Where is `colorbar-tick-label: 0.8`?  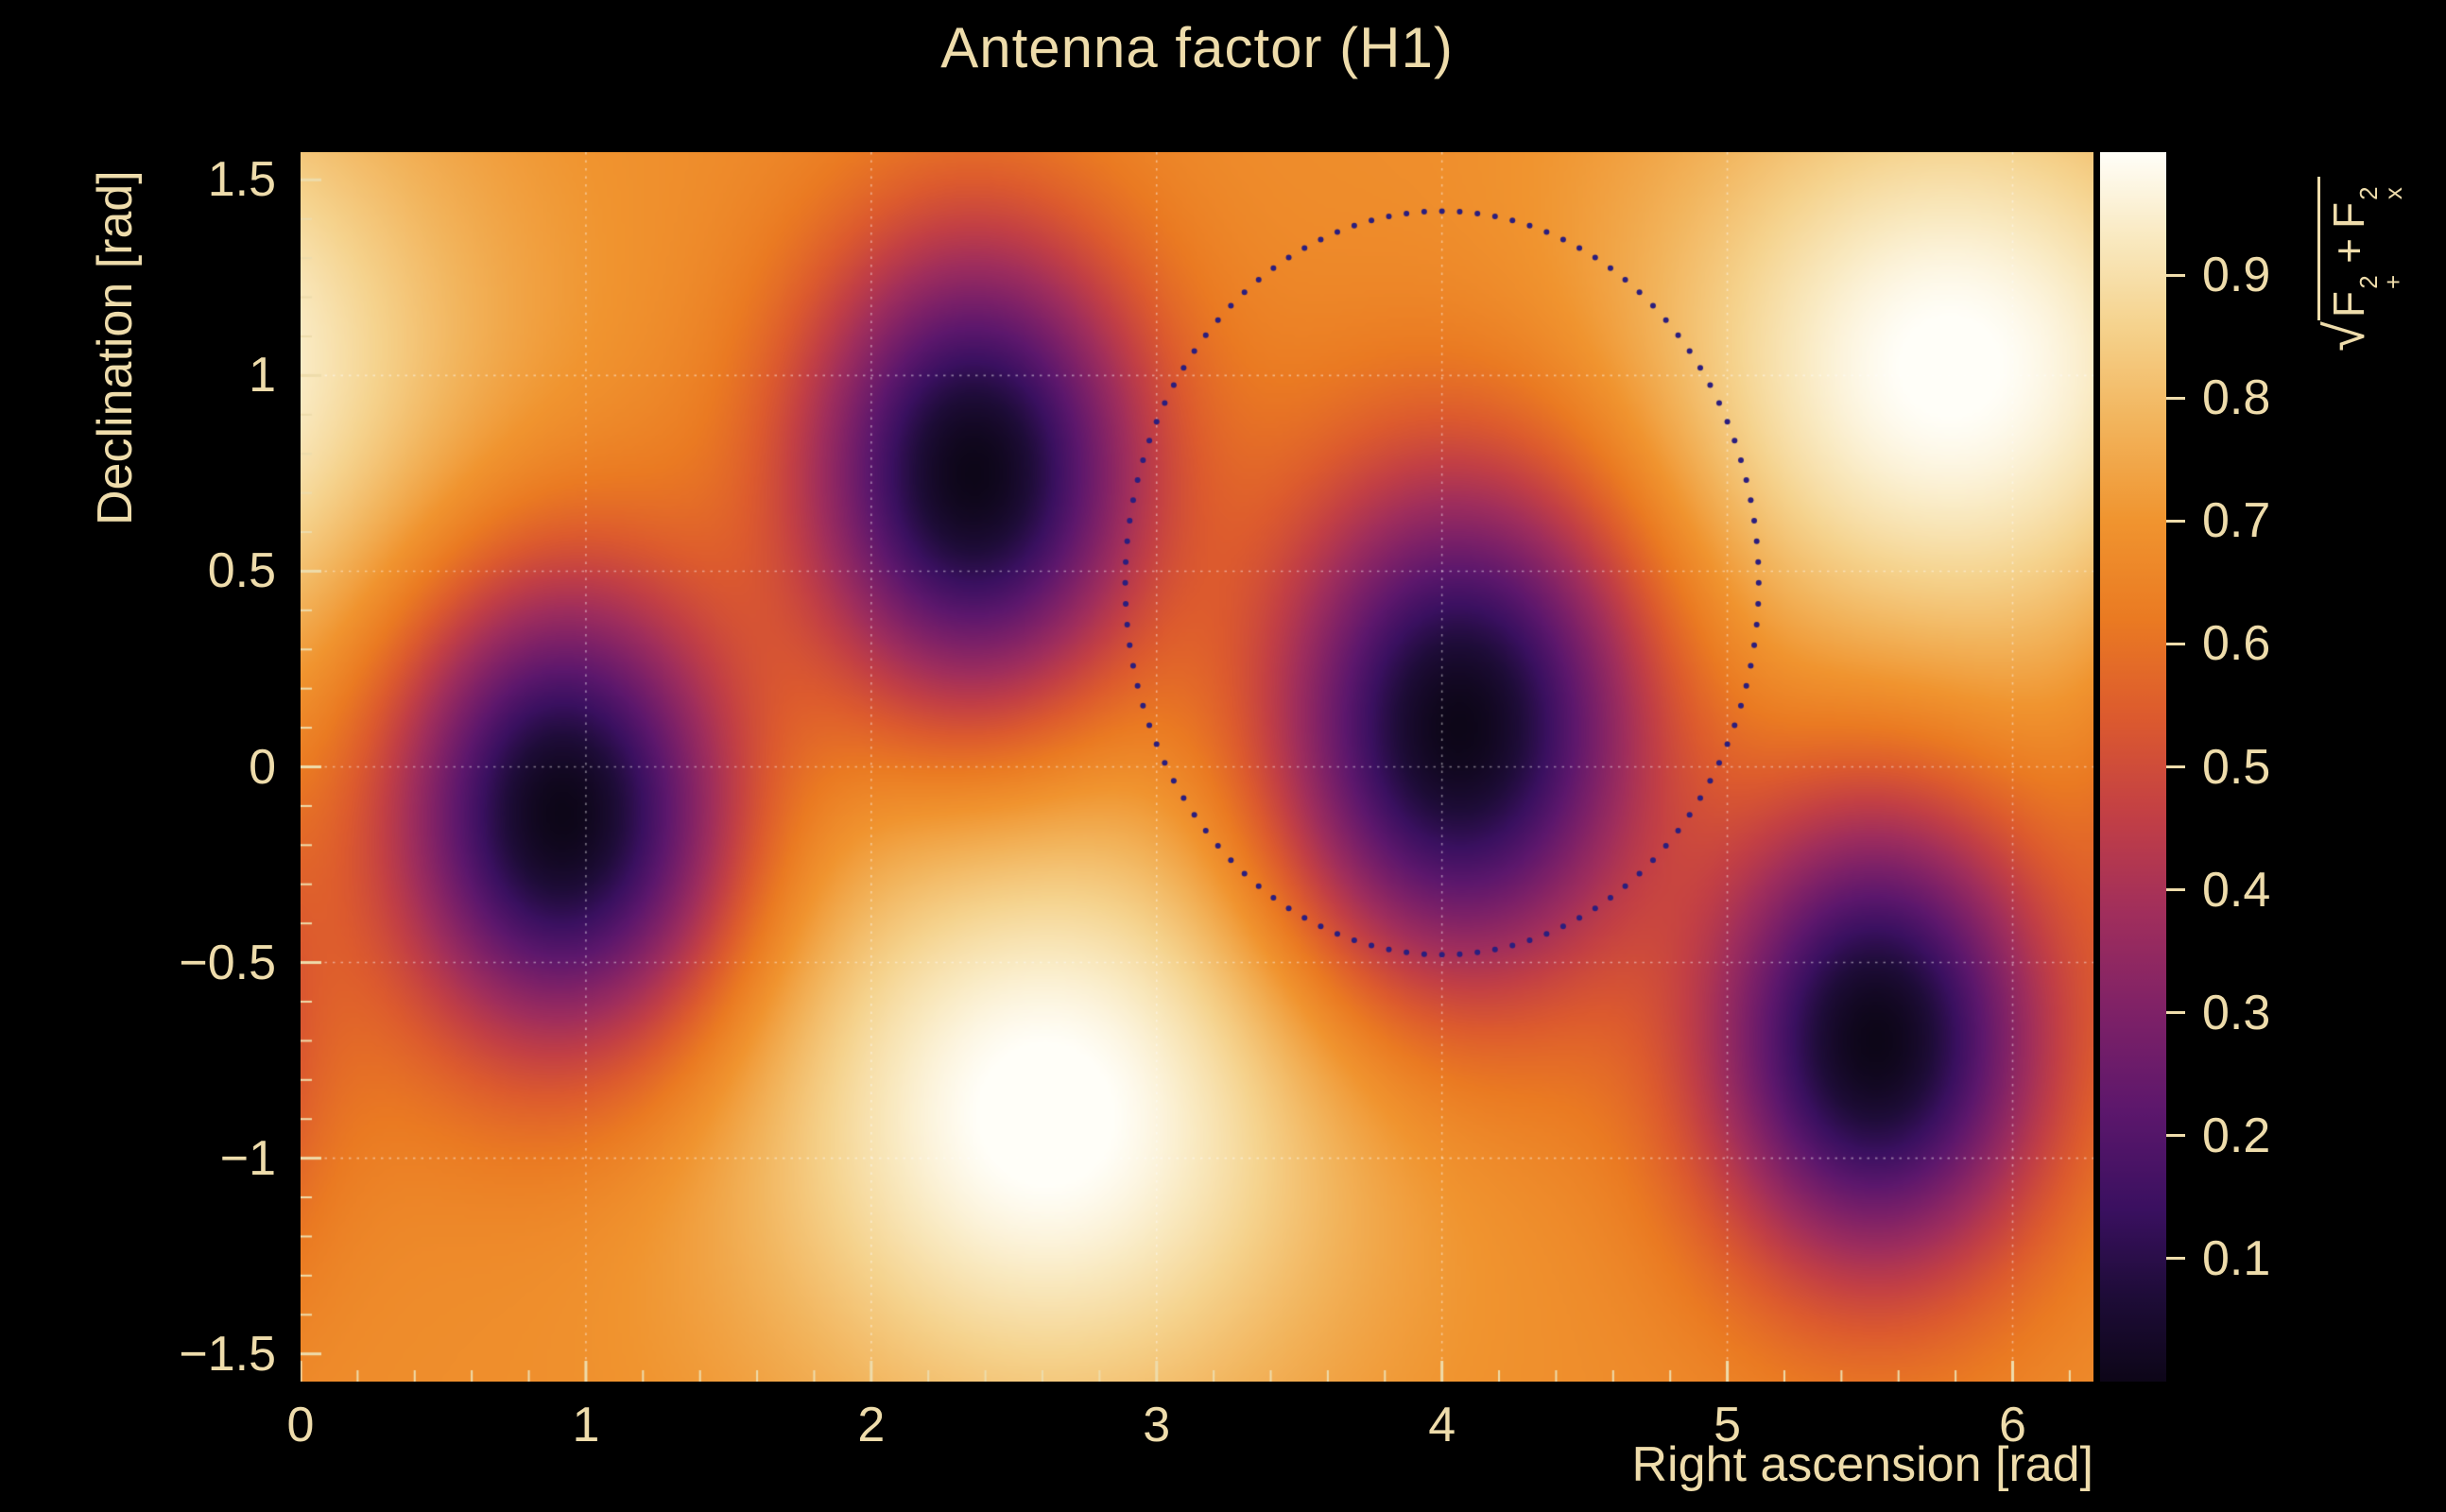
colorbar-tick-label: 0.8 is located at coordinates (2236, 398).